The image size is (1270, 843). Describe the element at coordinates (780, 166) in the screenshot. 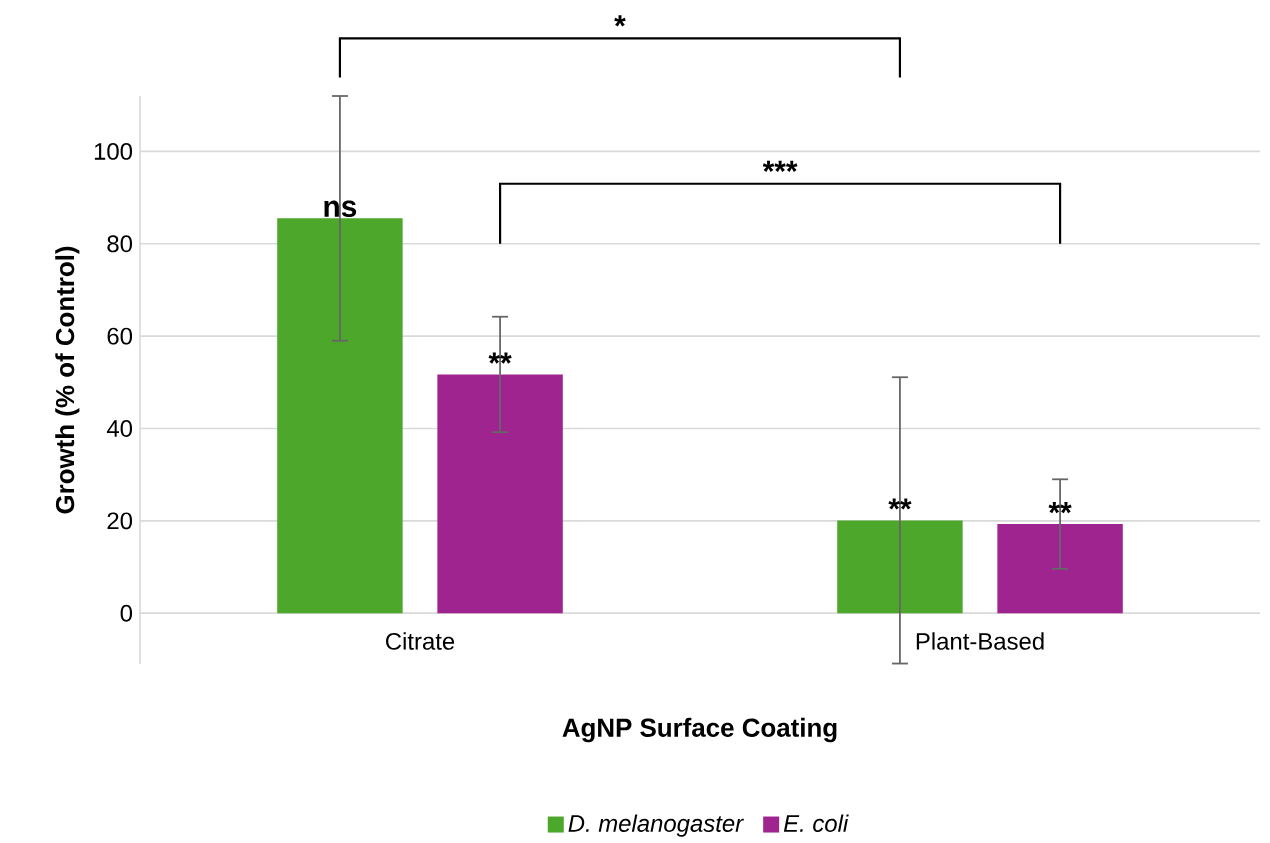

I see `annotation: ***` at that location.